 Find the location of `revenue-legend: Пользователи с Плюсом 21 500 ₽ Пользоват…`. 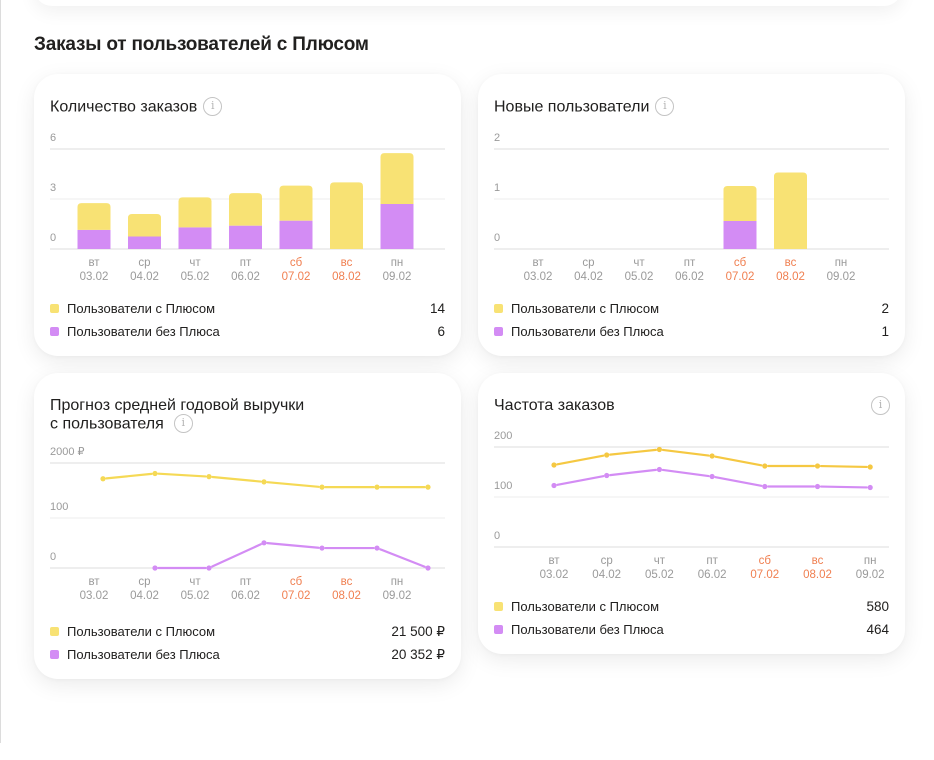

revenue-legend: Пользователи с Плюсом 21 500 ₽ Пользоват… is located at coordinates (247, 643).